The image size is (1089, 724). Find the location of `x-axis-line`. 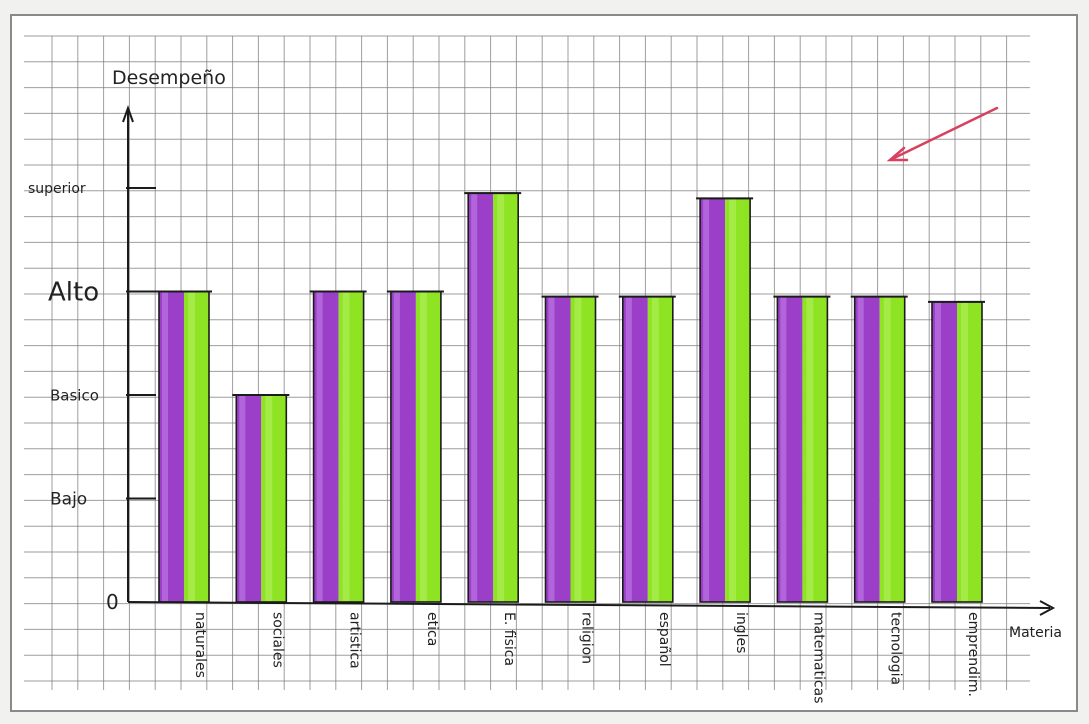

x-axis-line is located at coordinates (589, 605).